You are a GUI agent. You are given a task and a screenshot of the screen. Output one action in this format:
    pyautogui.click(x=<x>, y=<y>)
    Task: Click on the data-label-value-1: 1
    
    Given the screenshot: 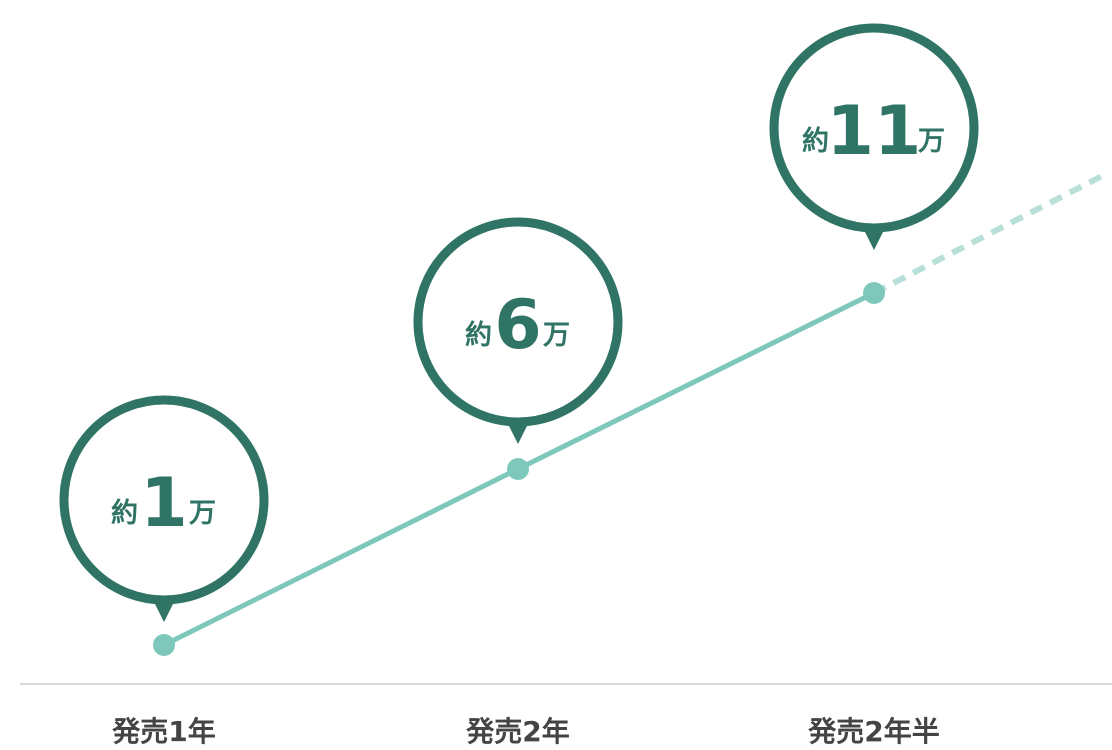 What is the action you would take?
    pyautogui.click(x=163, y=503)
    